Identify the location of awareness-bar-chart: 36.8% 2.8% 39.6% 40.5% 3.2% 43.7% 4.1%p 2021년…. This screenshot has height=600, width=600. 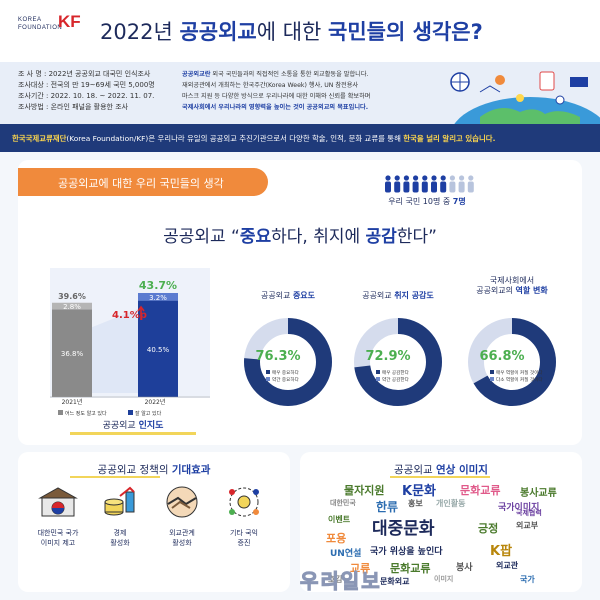
(130, 337).